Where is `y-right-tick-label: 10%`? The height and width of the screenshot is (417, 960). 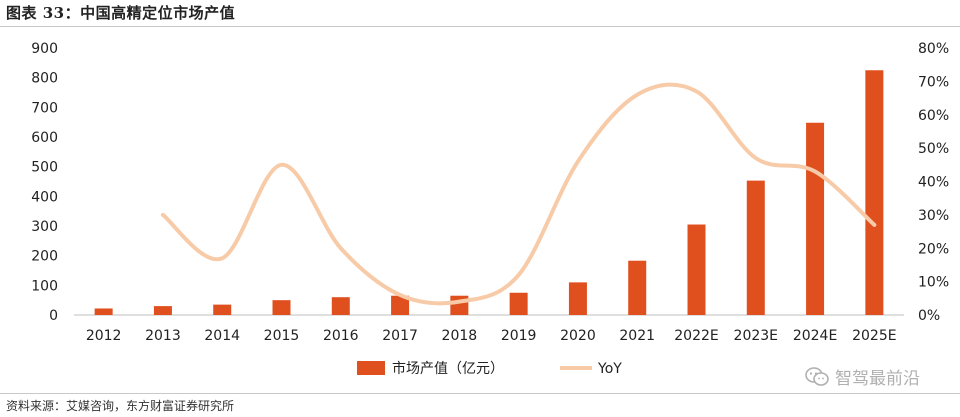
y-right-tick-label: 10% is located at coordinates (933, 283).